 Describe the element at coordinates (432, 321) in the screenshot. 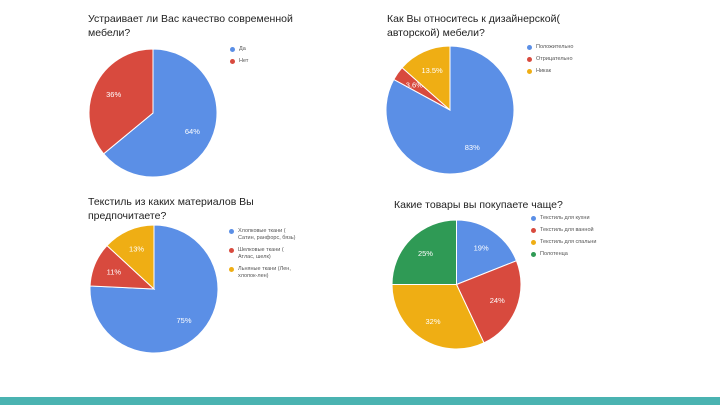

I see `slice-label-4-3: 32%` at that location.